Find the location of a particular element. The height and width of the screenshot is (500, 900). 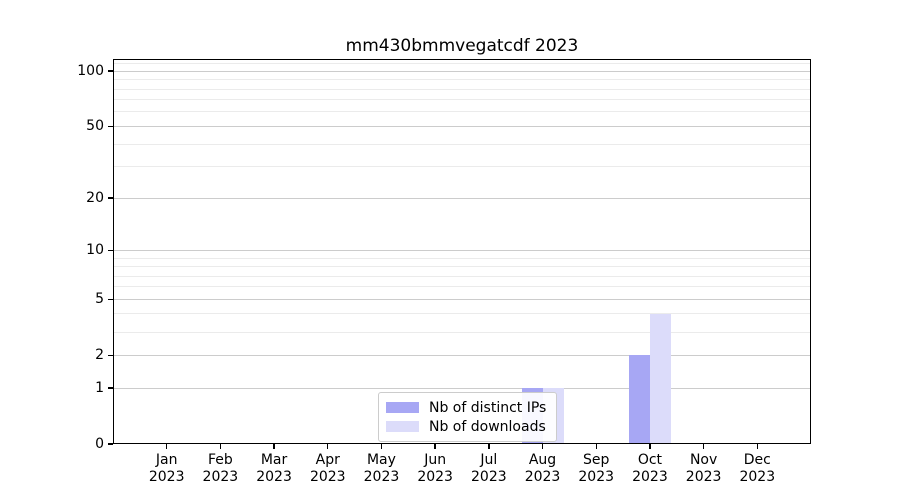

legend-label-distinct-ips: Nb of distinct IPs is located at coordinates (488, 407).